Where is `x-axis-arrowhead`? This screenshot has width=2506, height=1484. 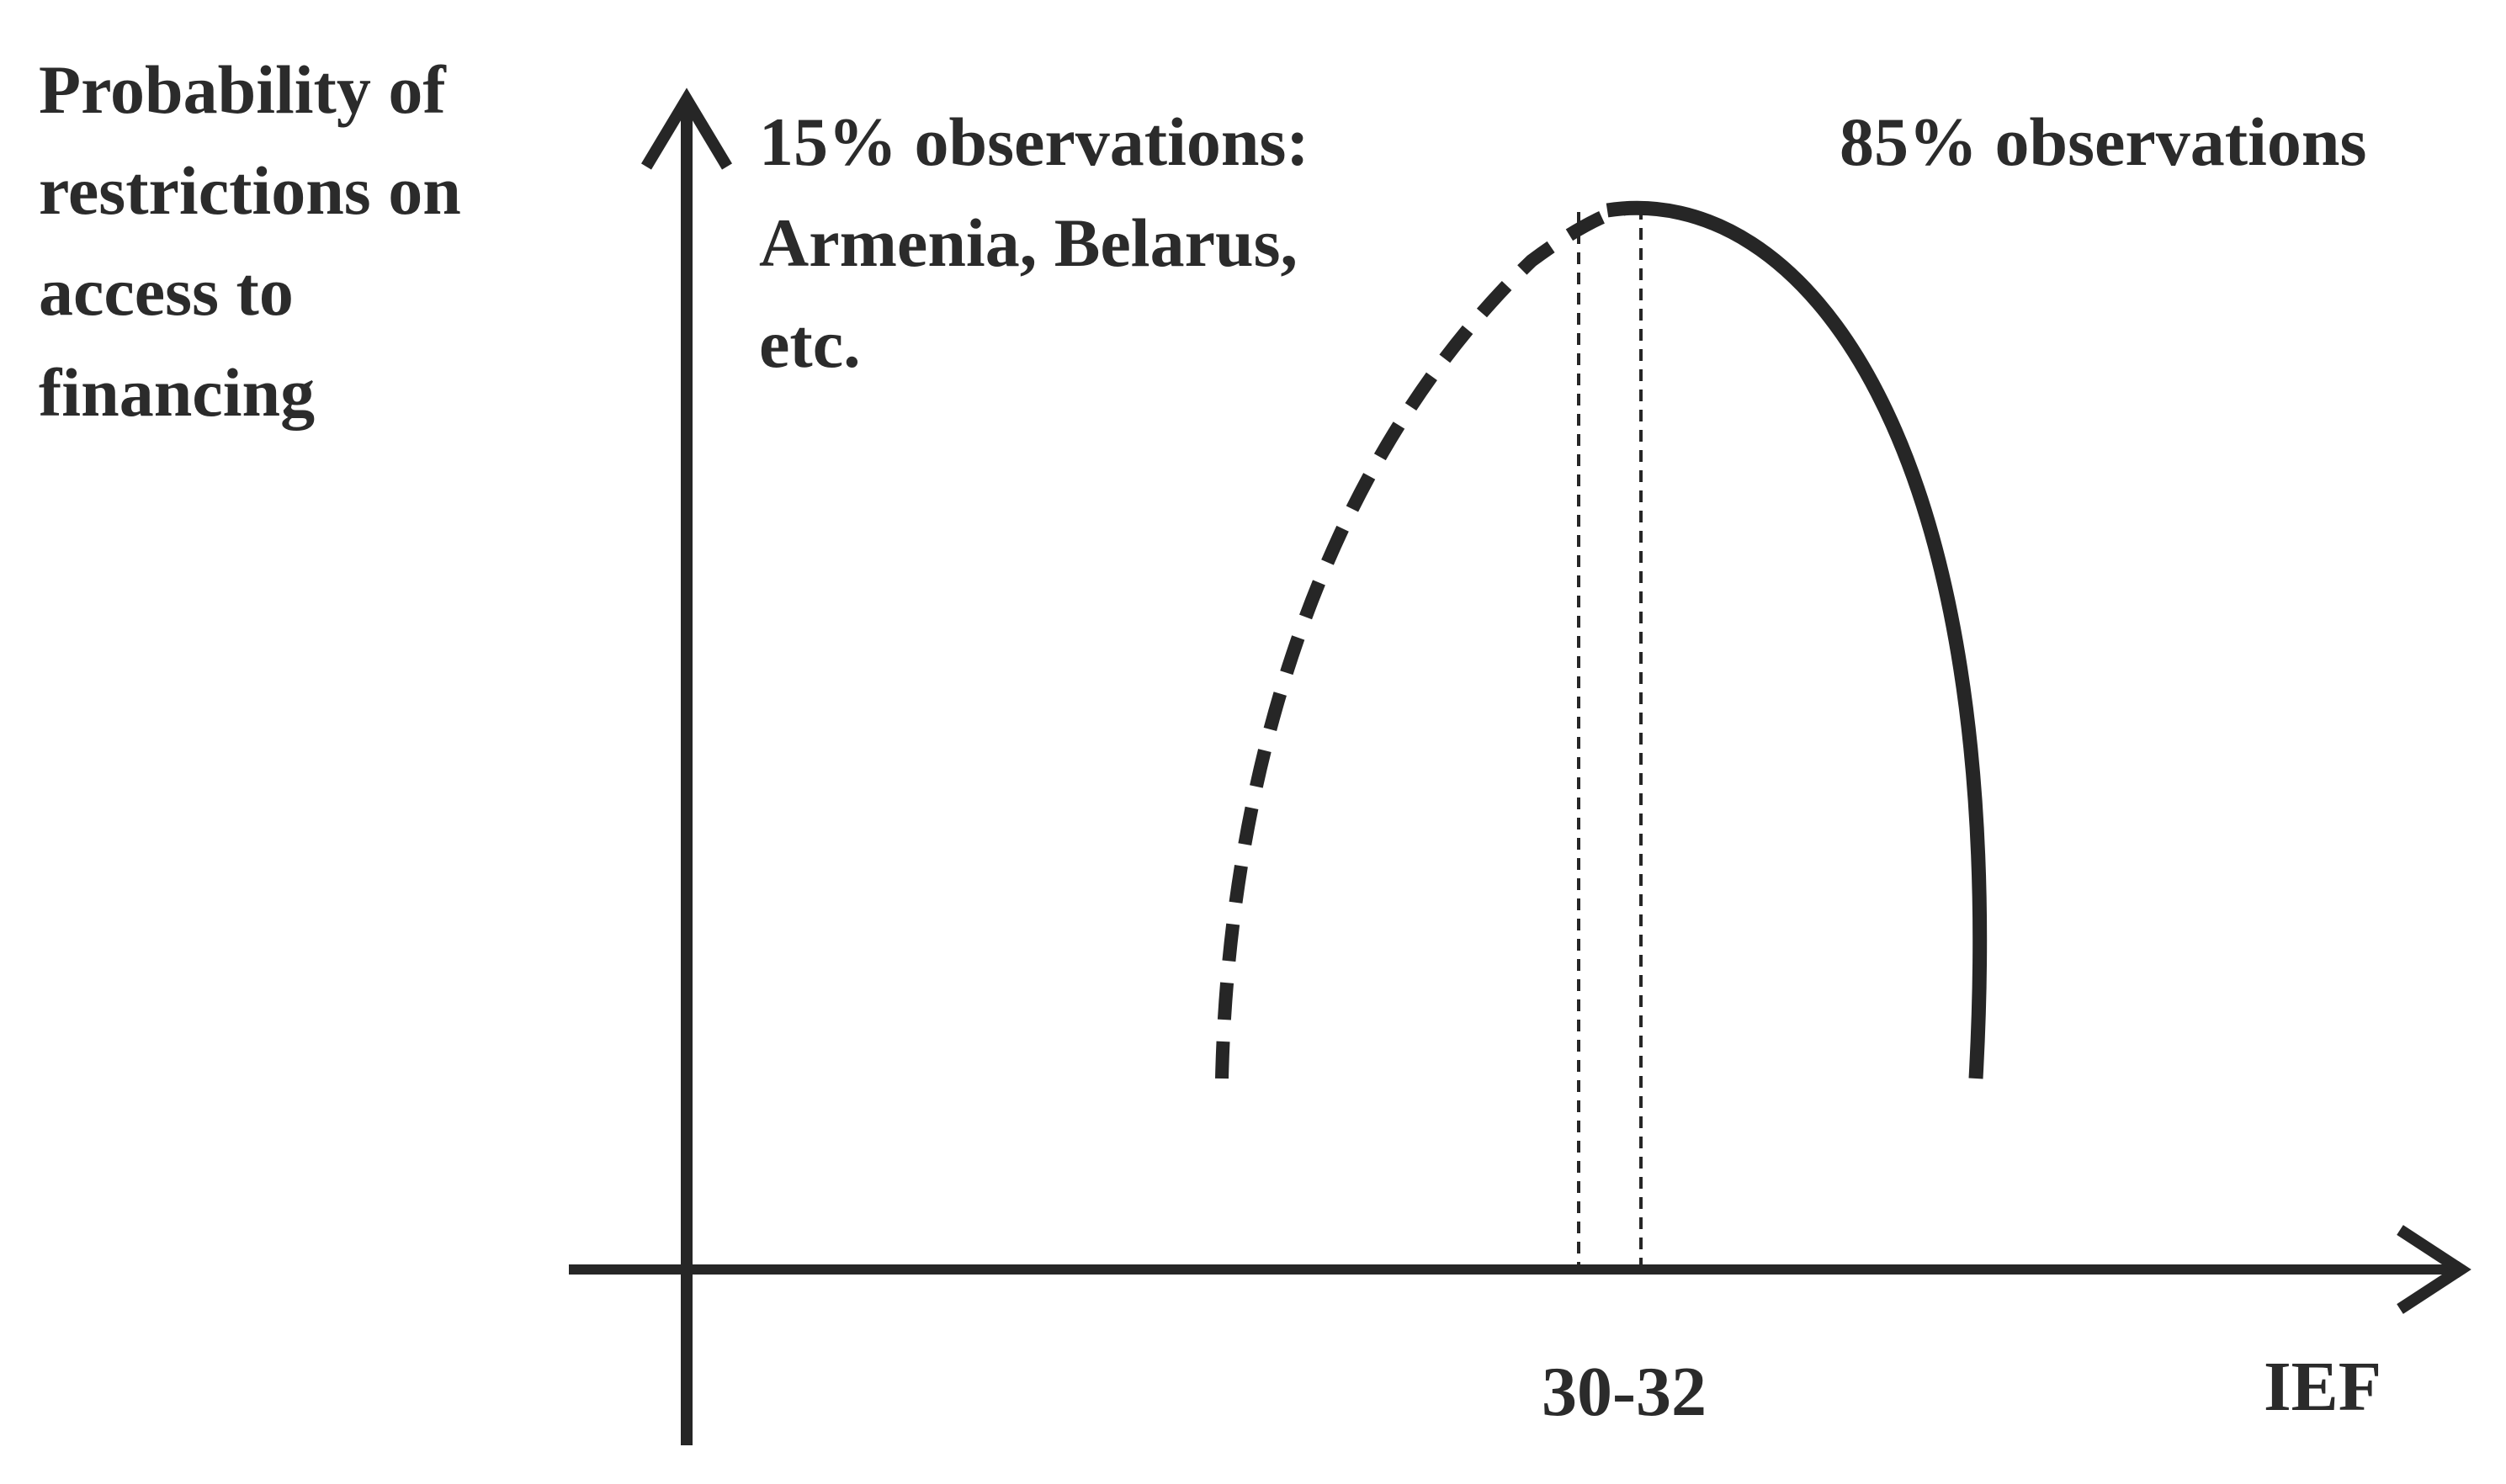 x-axis-arrowhead is located at coordinates (2434, 1269).